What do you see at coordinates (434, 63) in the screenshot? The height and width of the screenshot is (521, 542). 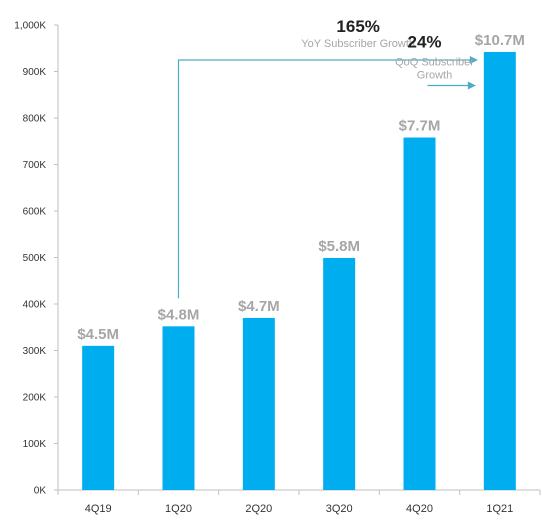 I see `qoq-growth-label-line1: QoQ Subscriber` at bounding box center [434, 63].